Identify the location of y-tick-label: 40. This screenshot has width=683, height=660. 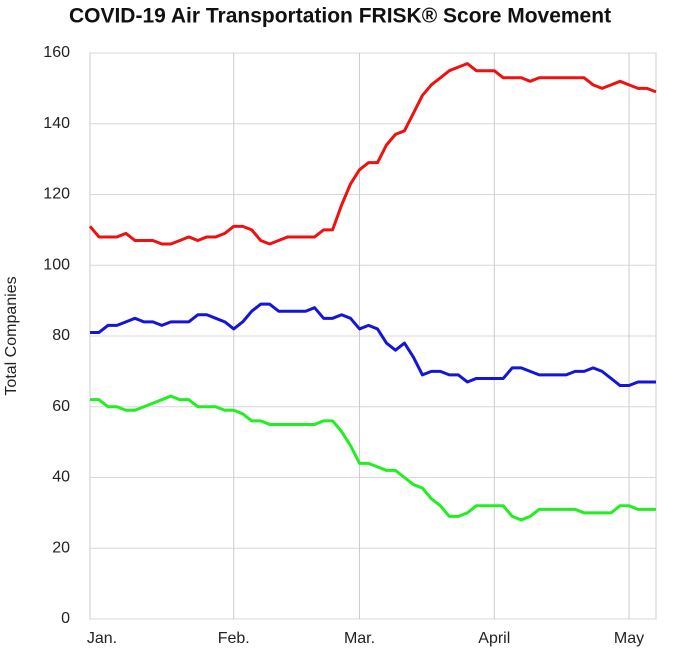
(61, 477).